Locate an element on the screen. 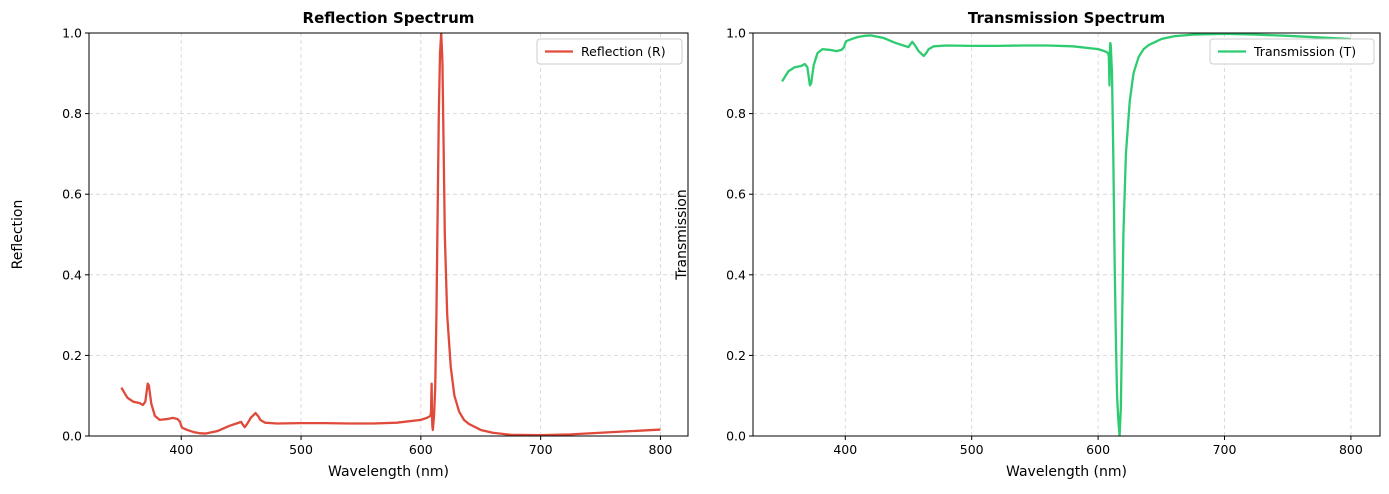 The height and width of the screenshot is (494, 1389). y-axis-label: Transmission is located at coordinates (682, 234).